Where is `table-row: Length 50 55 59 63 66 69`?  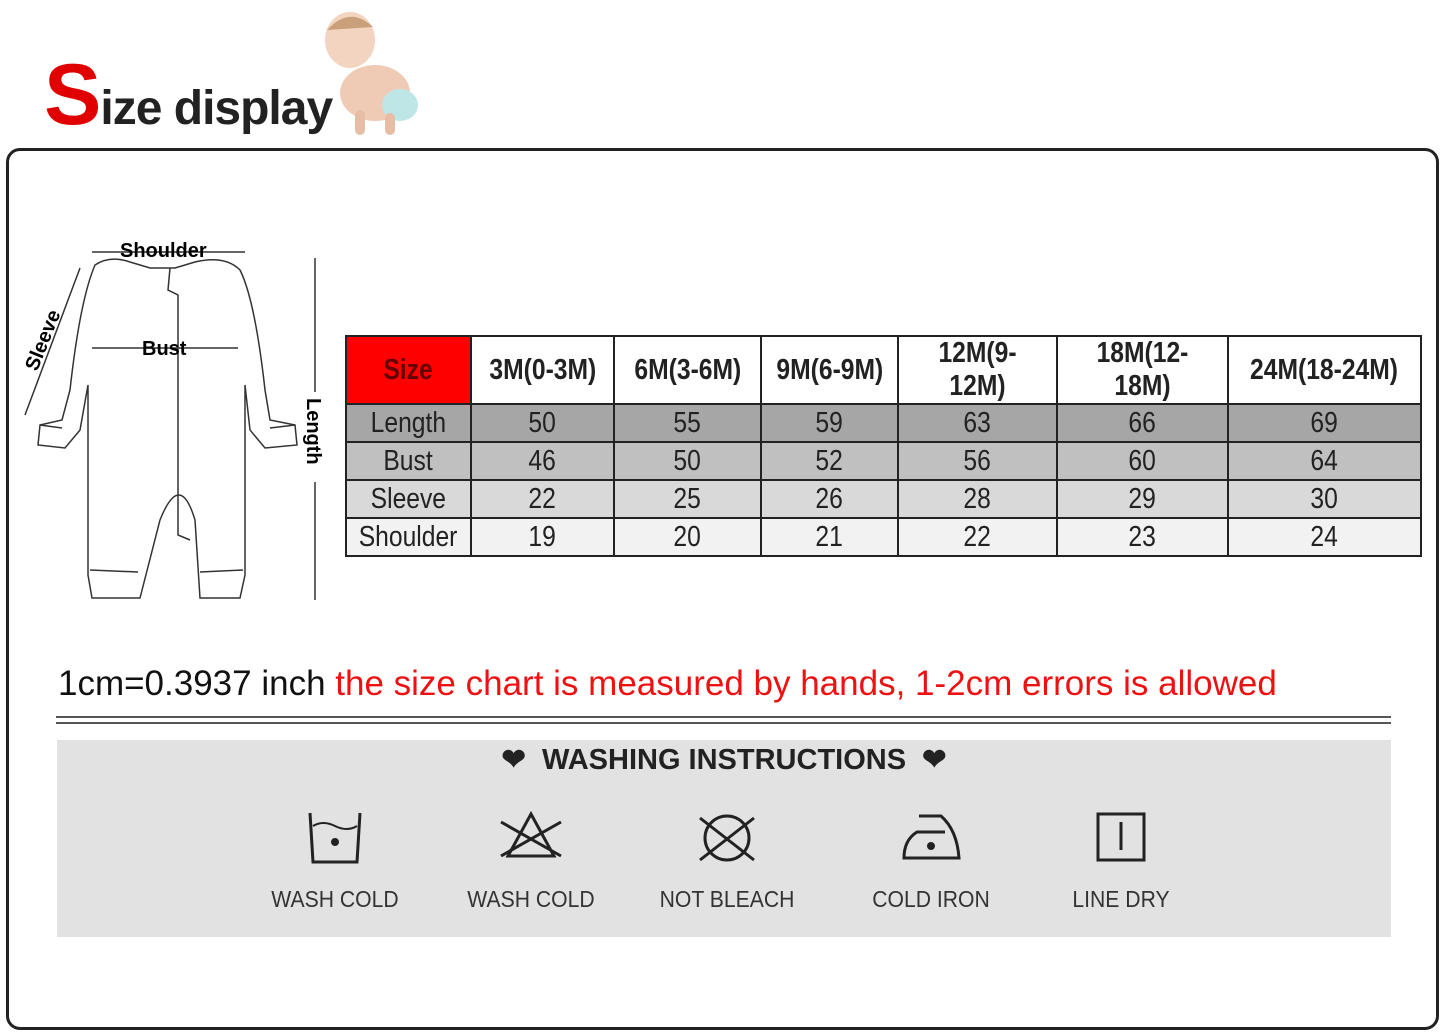 table-row: Length 50 55 59 63 66 69 is located at coordinates (883, 423).